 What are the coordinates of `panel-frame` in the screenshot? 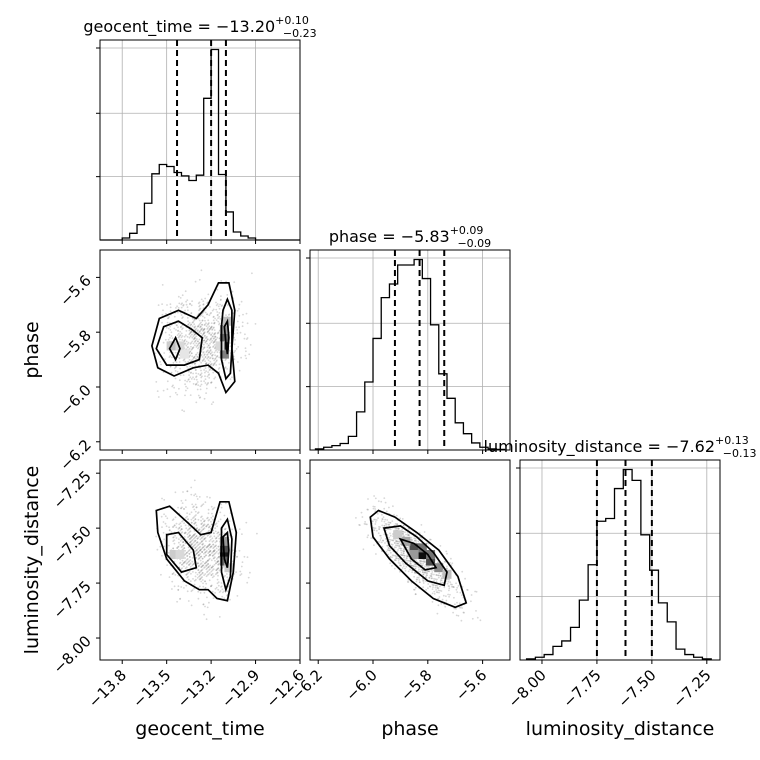 It's located at (200, 560).